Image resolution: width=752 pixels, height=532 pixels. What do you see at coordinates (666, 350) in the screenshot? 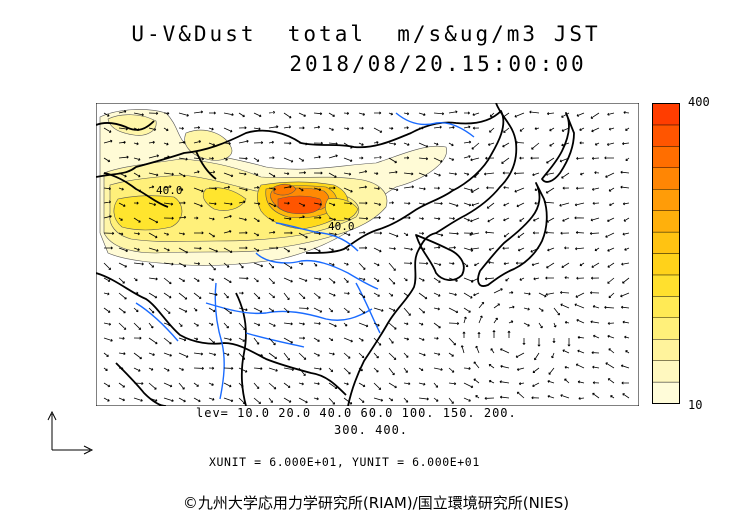
I see `color-scale-cell` at bounding box center [666, 350].